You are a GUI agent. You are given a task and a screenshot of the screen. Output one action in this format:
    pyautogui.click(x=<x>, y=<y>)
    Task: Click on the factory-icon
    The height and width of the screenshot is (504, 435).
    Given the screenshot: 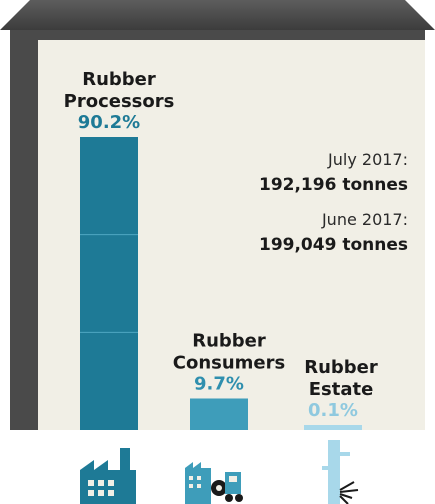 What is the action you would take?
    pyautogui.click(x=108, y=476)
    